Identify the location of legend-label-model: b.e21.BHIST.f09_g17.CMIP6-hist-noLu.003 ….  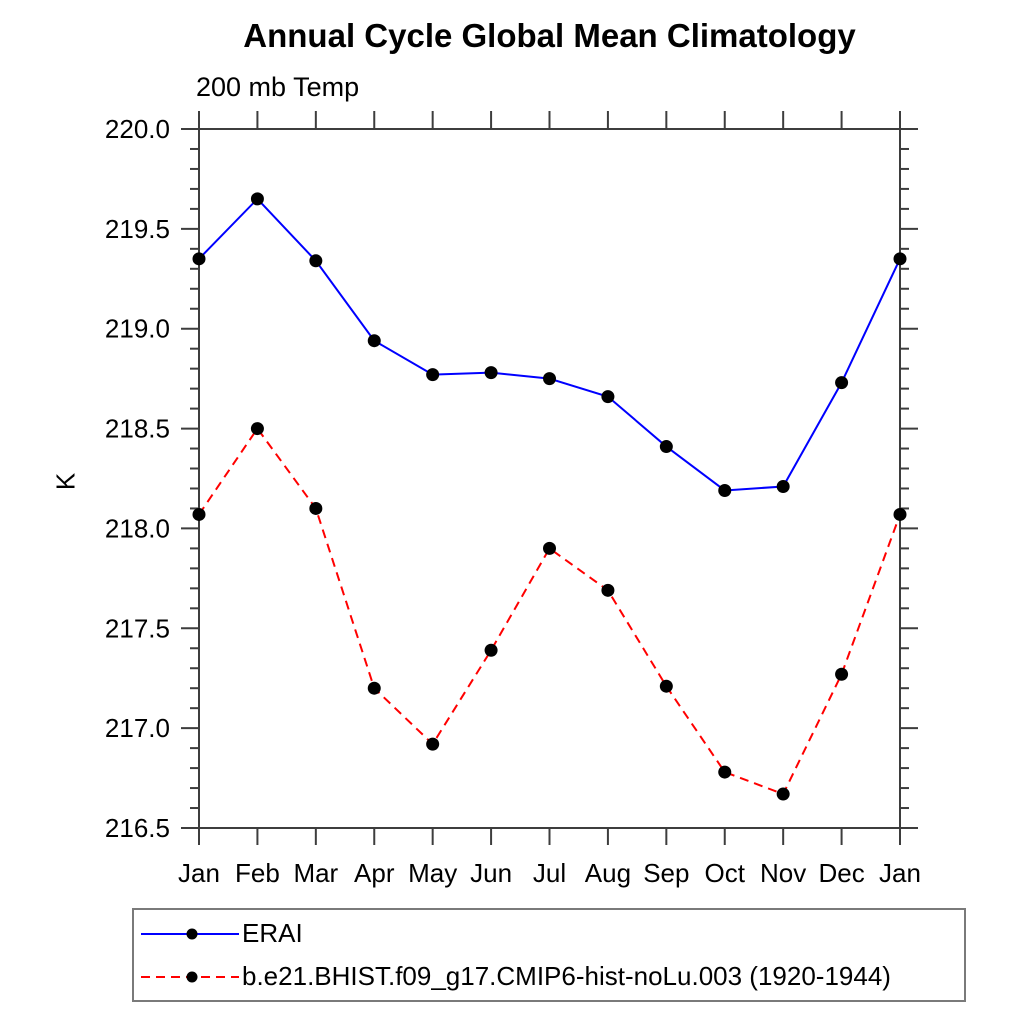
(566, 976).